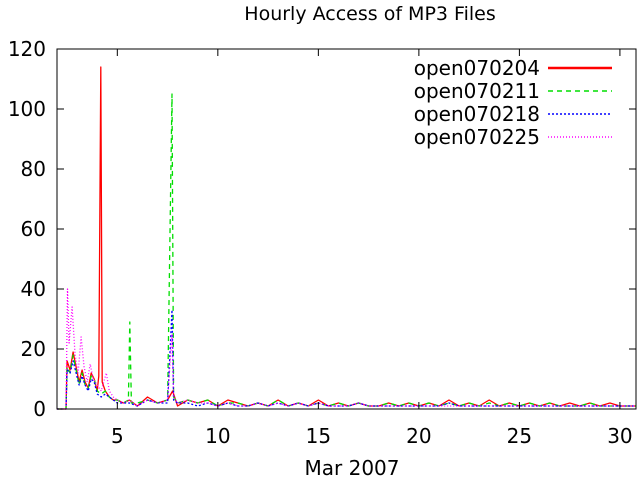 This screenshot has width=640, height=484. What do you see at coordinates (33, 289) in the screenshot?
I see `y-tick-label: 40` at bounding box center [33, 289].